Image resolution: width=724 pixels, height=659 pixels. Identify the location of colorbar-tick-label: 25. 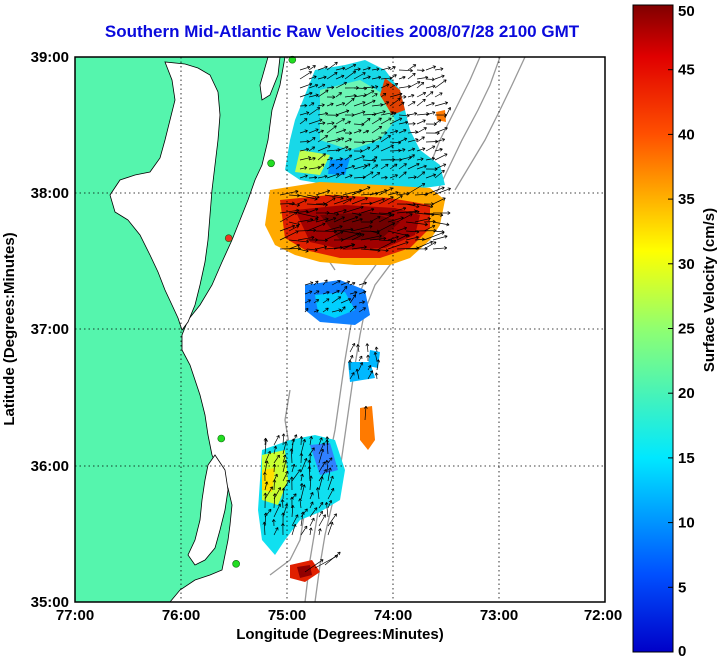
(686, 329).